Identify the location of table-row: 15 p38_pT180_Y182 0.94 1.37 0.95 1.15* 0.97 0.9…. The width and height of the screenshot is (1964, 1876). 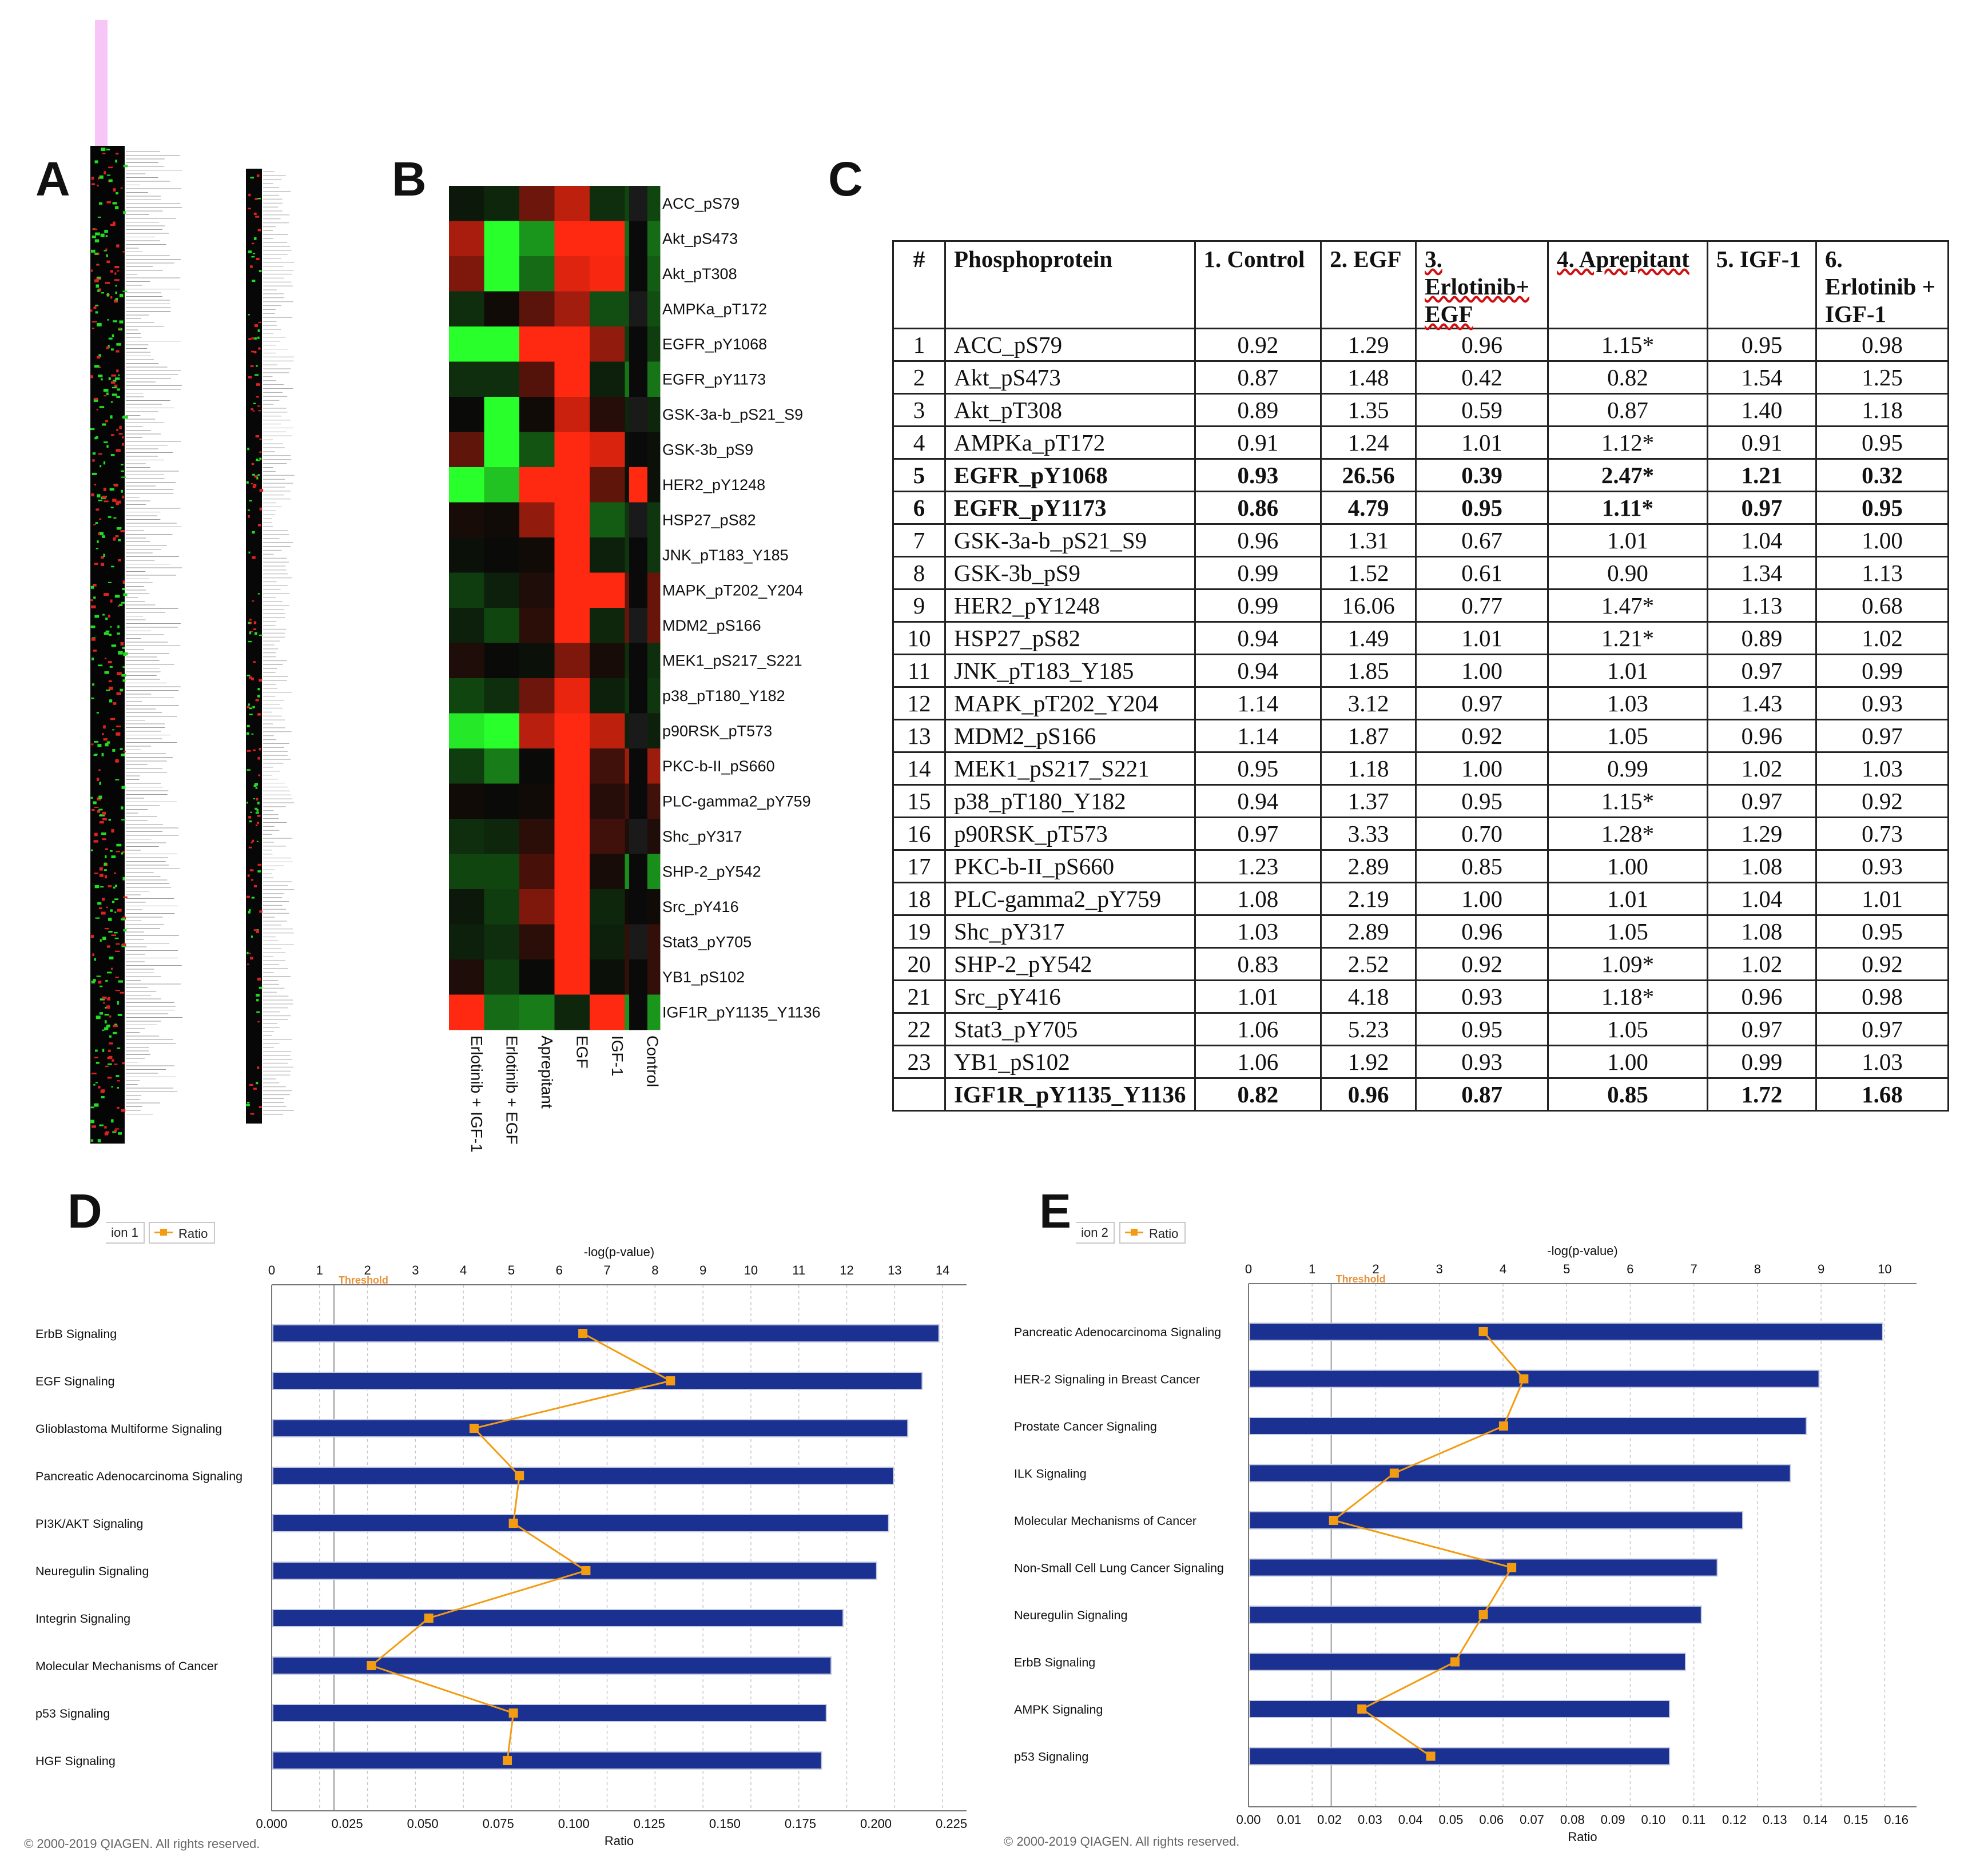
(1420, 801).